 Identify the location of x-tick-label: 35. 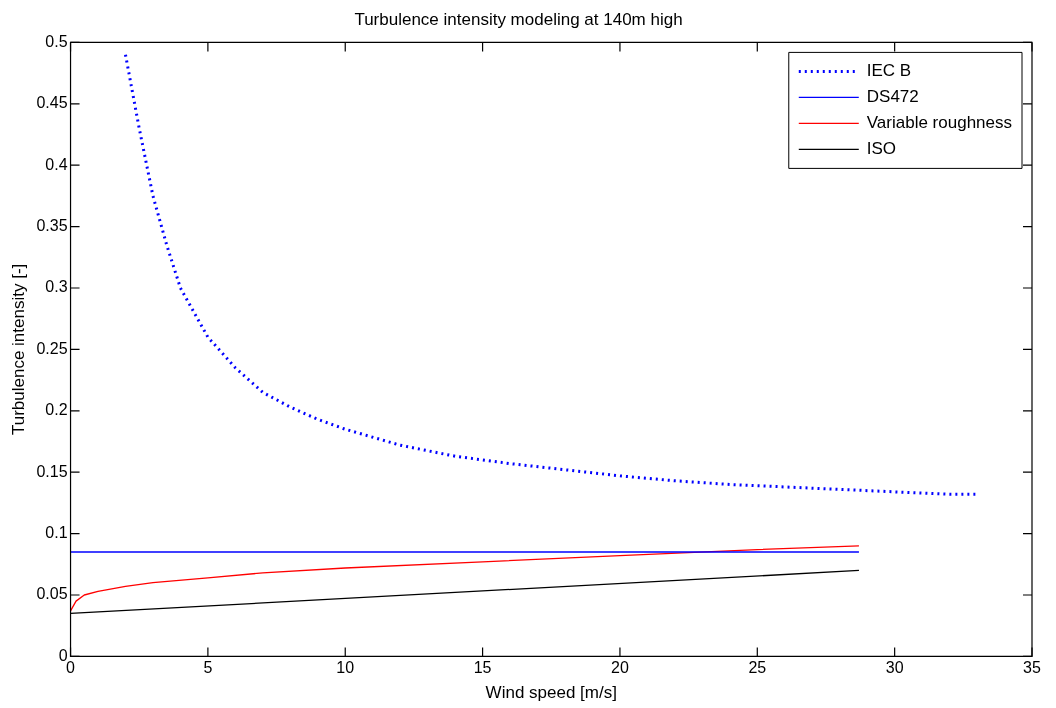
(1032, 668).